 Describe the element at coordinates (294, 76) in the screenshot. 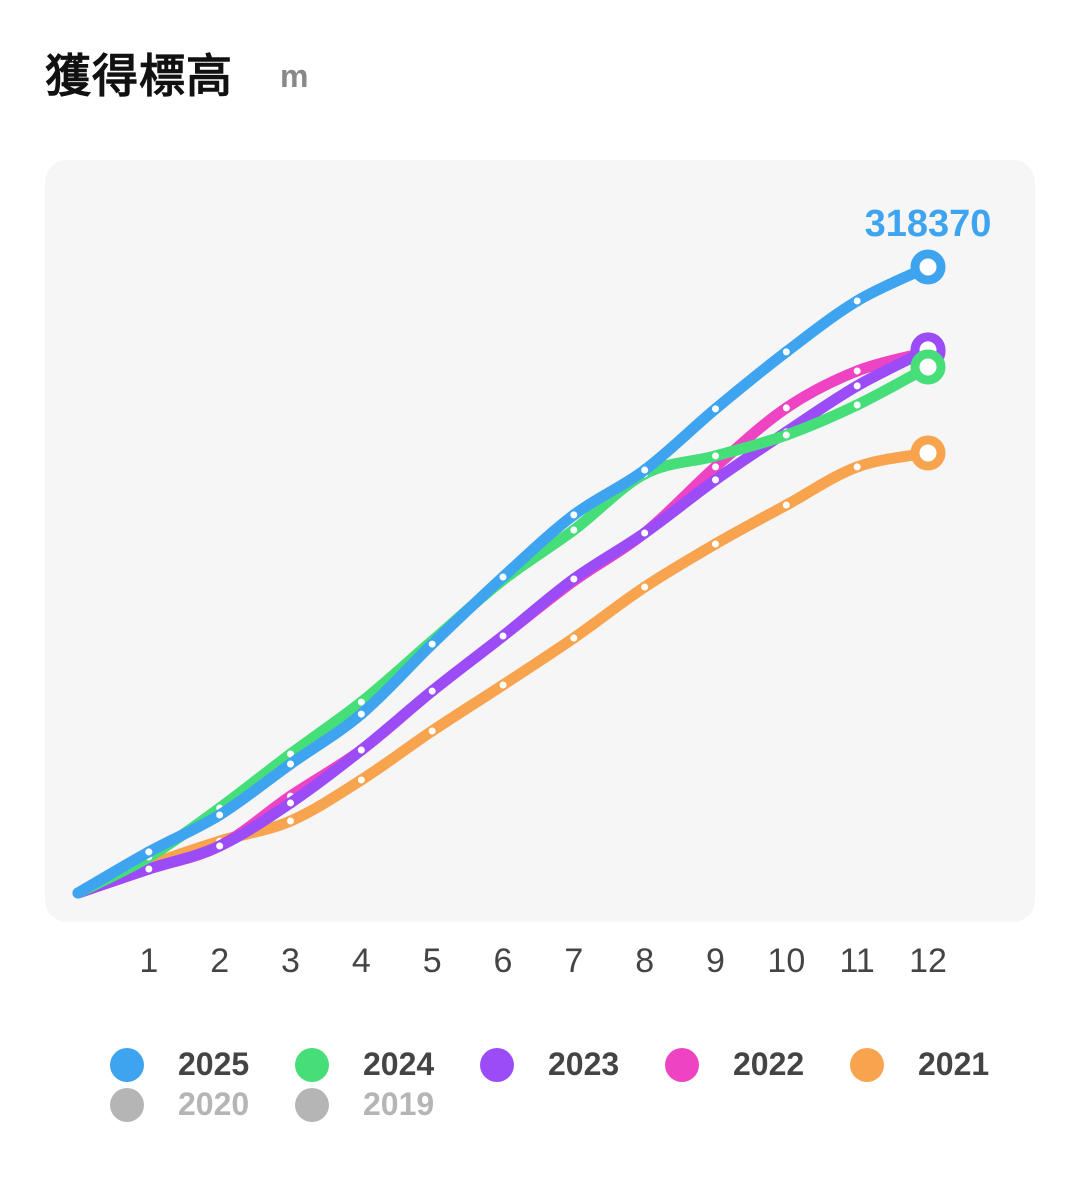

I see `unit-label: m` at that location.